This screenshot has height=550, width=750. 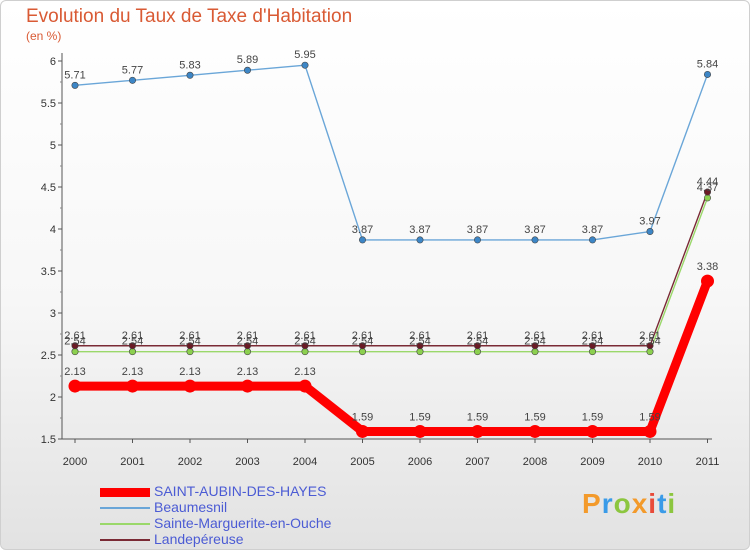 I want to click on y-tick-label: 3.5, so click(x=48, y=272).